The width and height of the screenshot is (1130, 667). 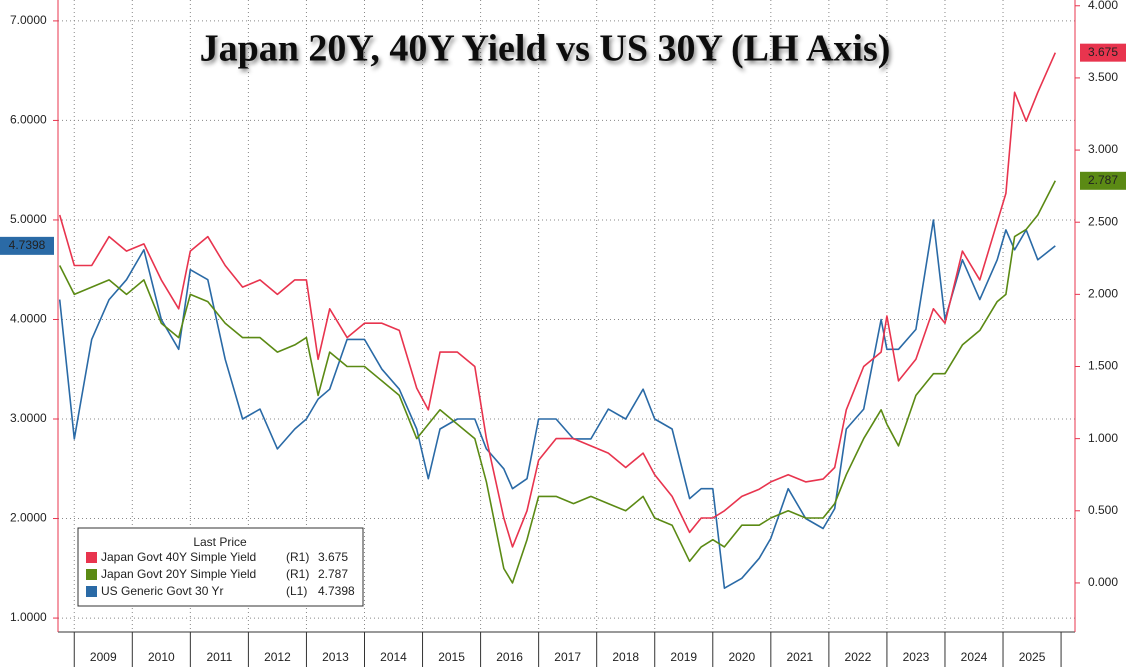 What do you see at coordinates (335, 657) in the screenshot?
I see `x-tick-label: 2013` at bounding box center [335, 657].